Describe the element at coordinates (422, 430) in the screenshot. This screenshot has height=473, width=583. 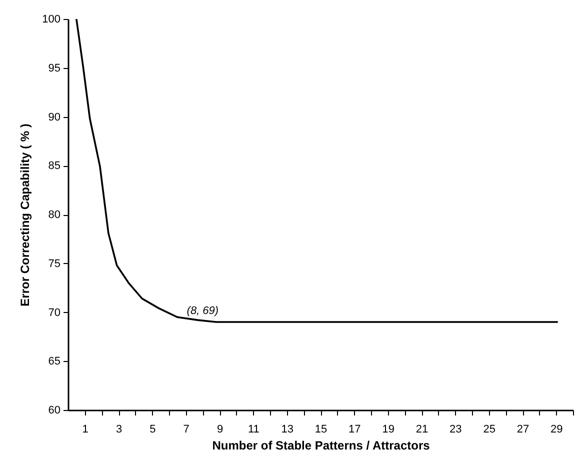
I see `x-tick-label: 21` at that location.